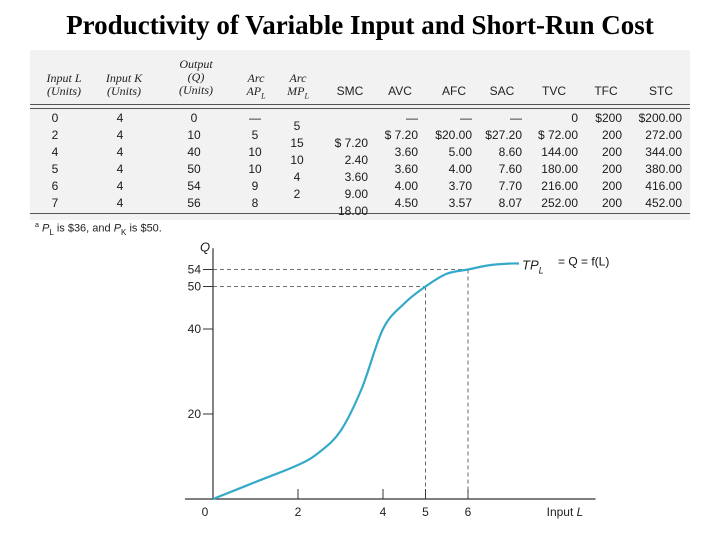 This screenshot has height=540, width=720. I want to click on table-cell: $20.00, so click(453, 135).